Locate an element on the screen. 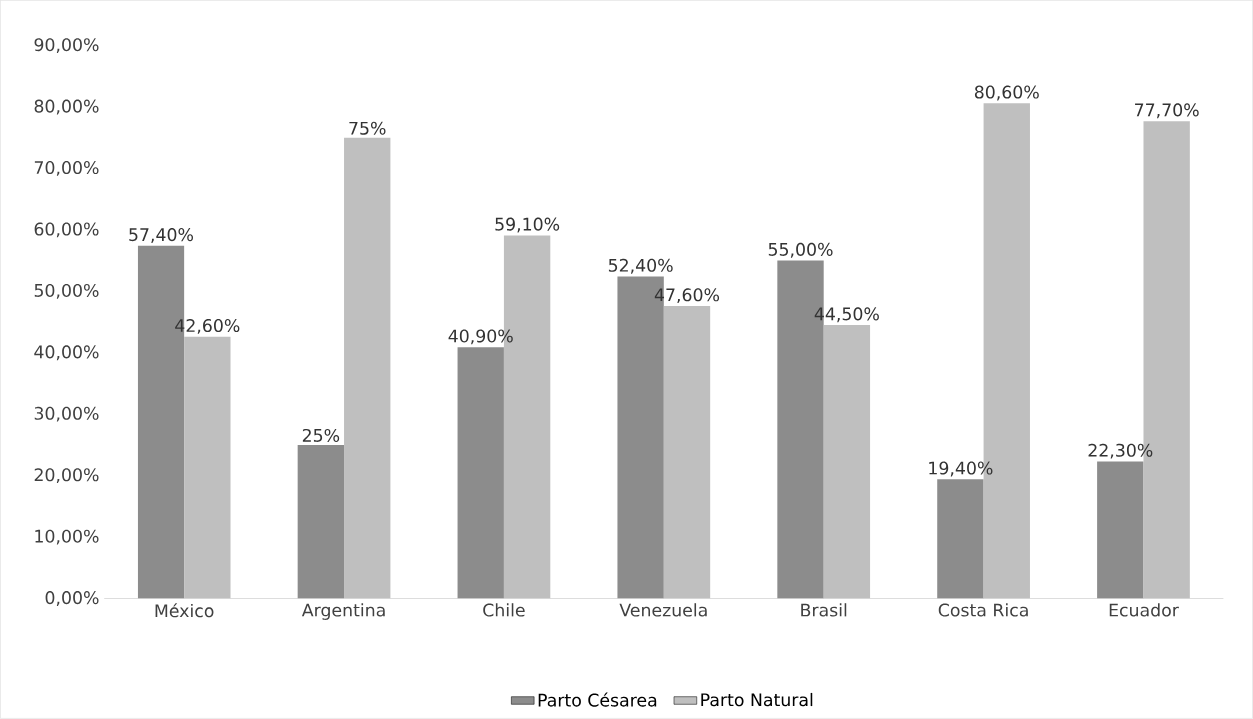 Image resolution: width=1253 pixels, height=719 pixels. x-tick-label: México is located at coordinates (184, 610).